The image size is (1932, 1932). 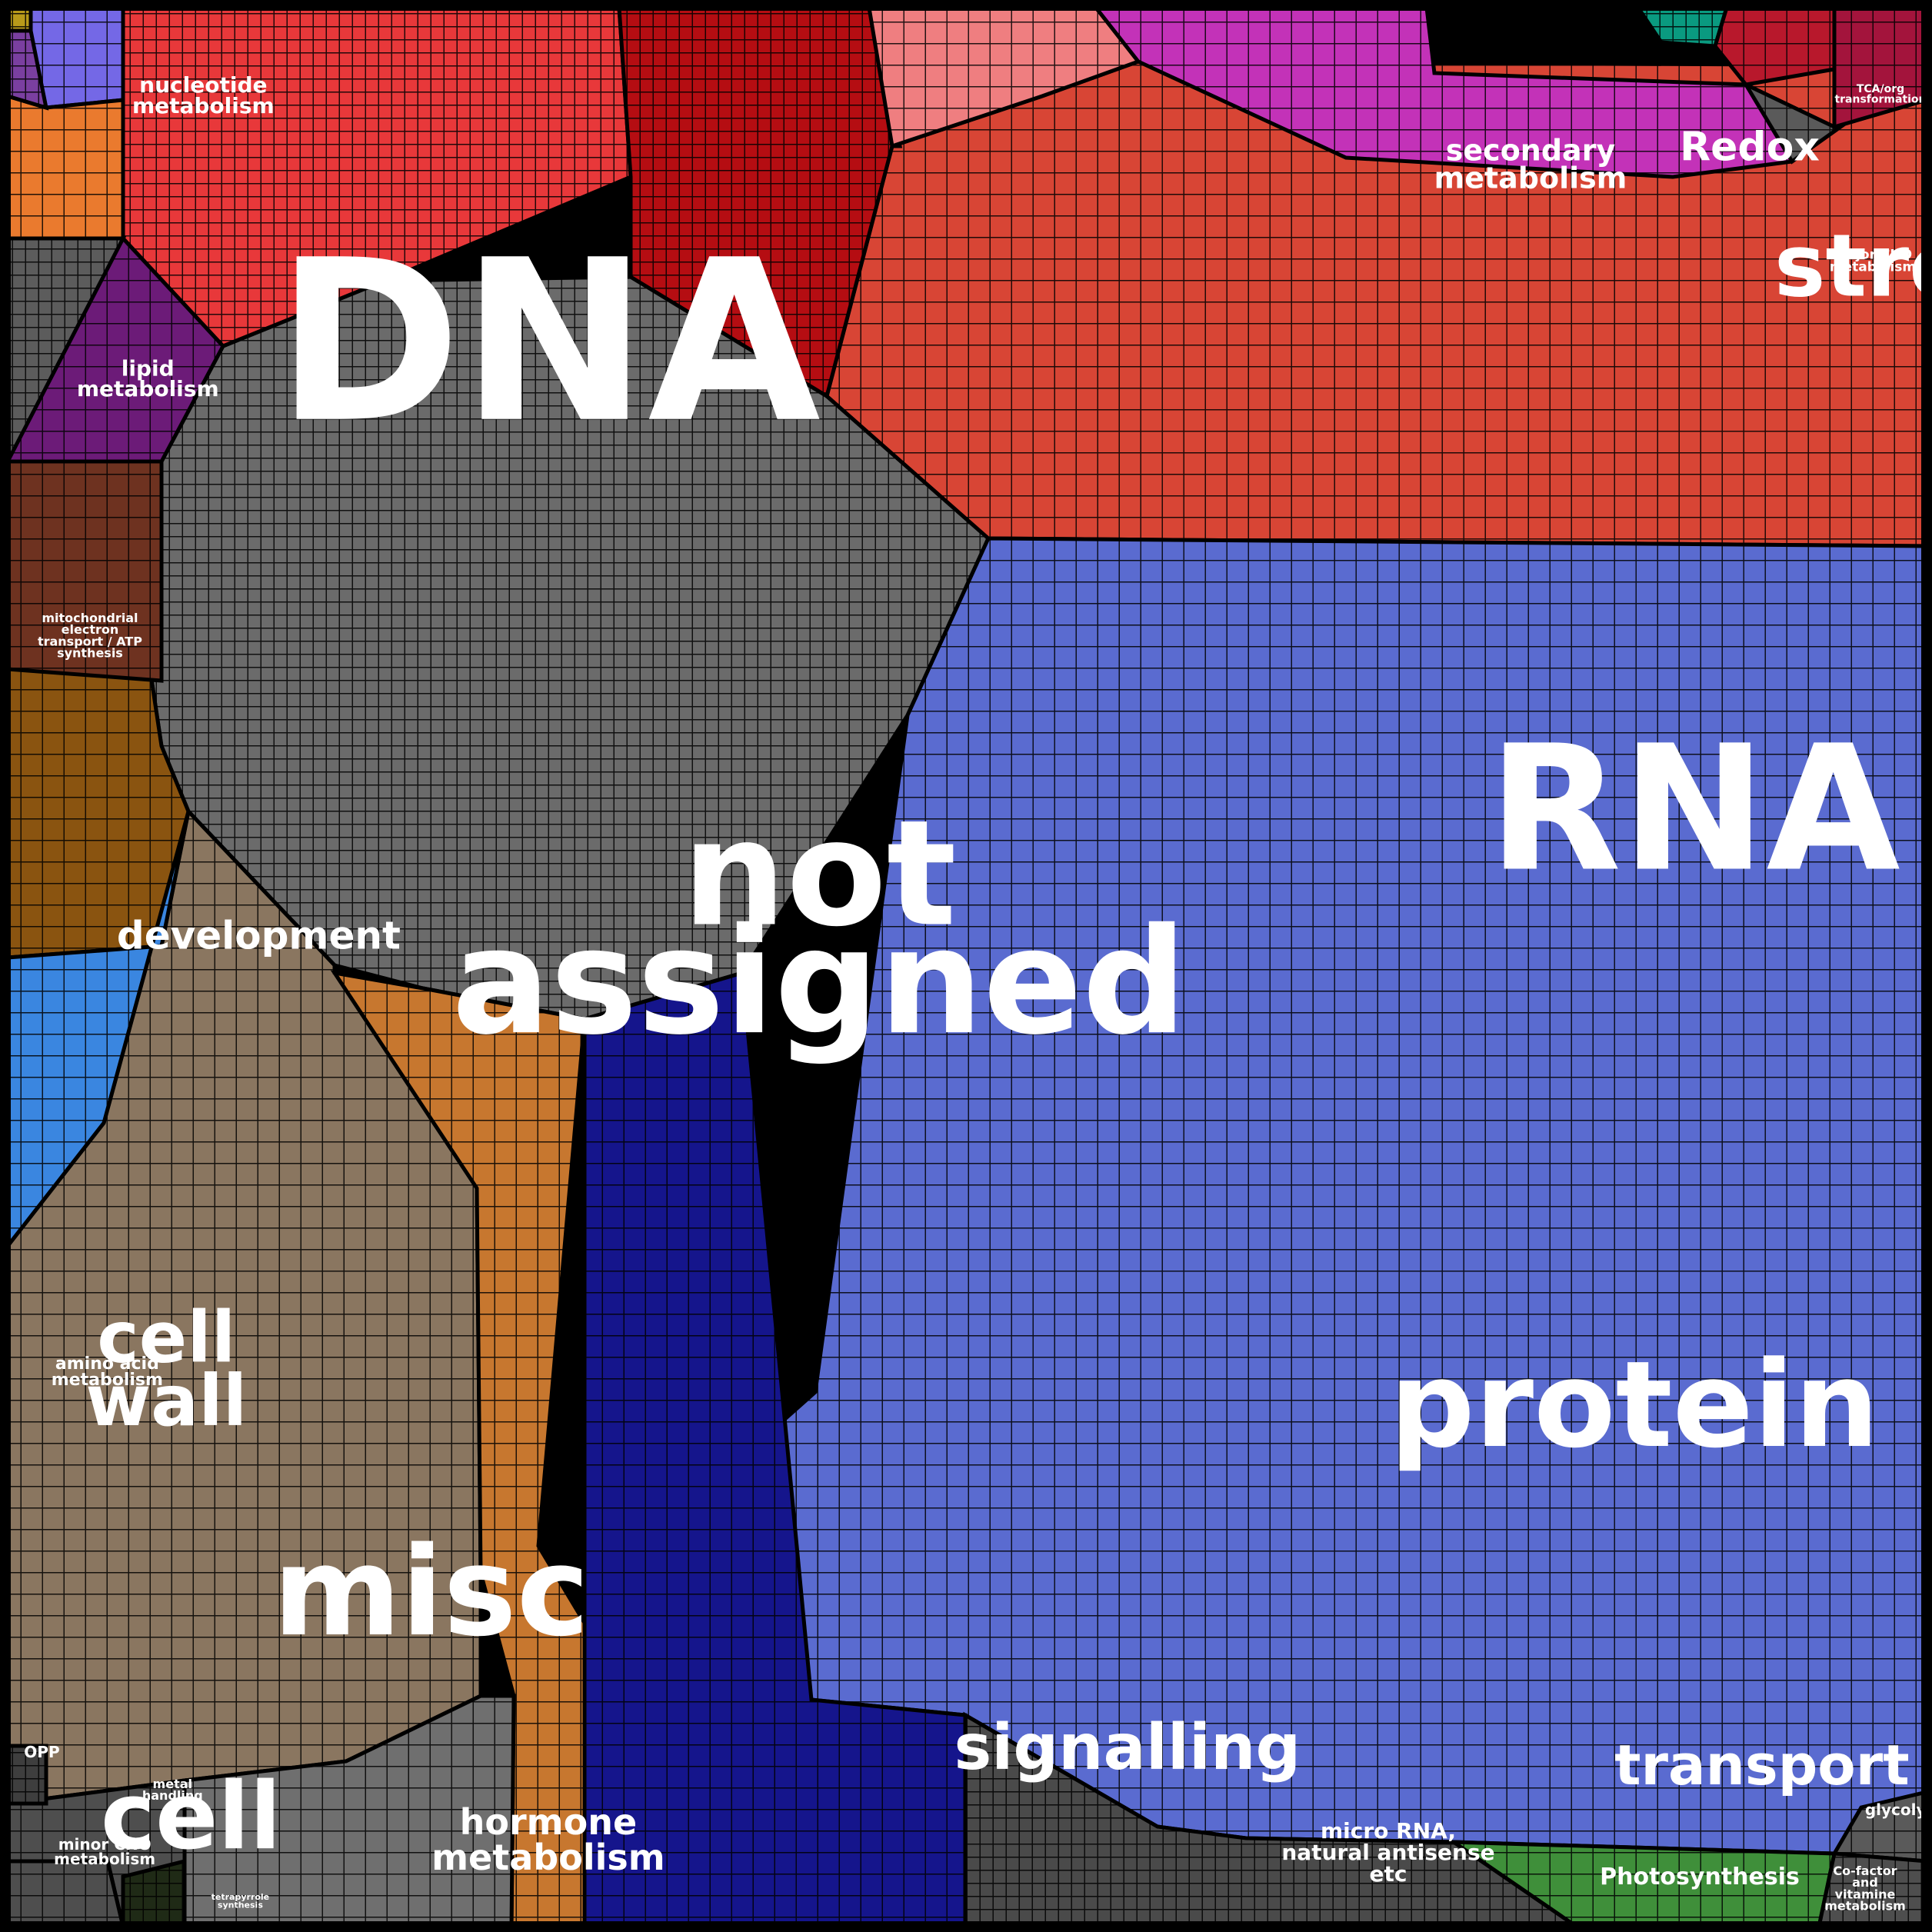 What do you see at coordinates (104, 1851) in the screenshot?
I see `label-minor-cho: minor CHO metabolism` at bounding box center [104, 1851].